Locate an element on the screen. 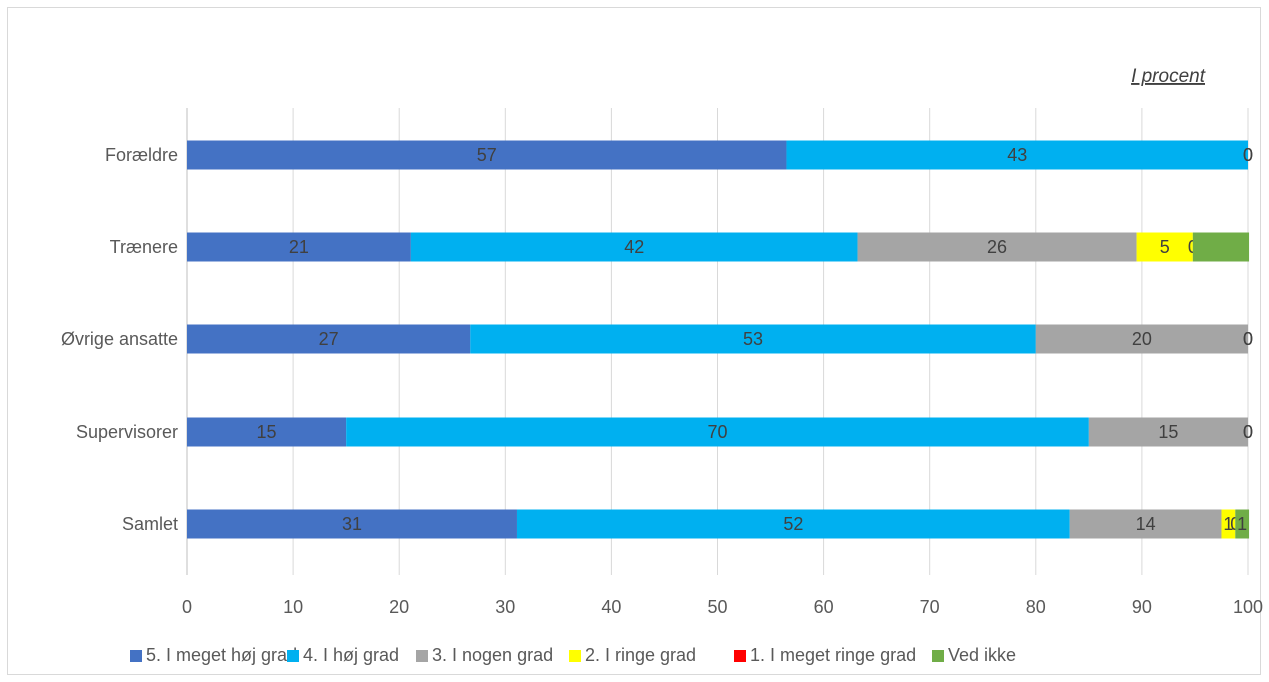 This screenshot has height=682, width=1269. legend-label: 5. I meget høj grad is located at coordinates (221, 655).